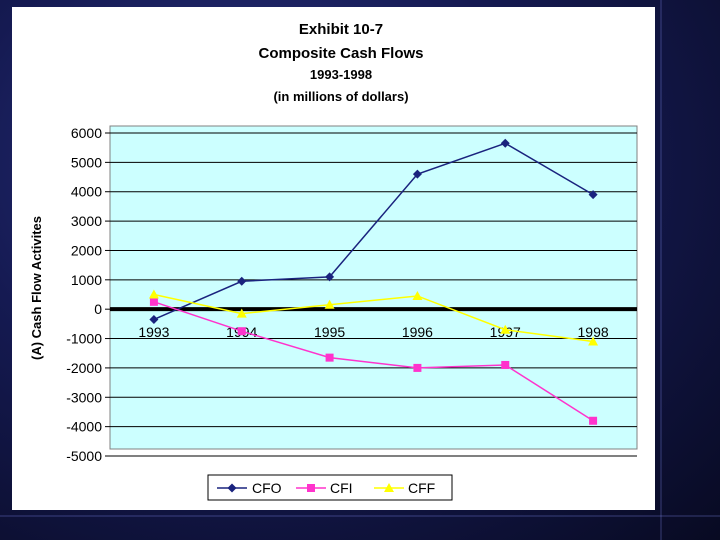  Describe the element at coordinates (340, 53) in the screenshot. I see `title-line: Composite Cash Flows` at that location.